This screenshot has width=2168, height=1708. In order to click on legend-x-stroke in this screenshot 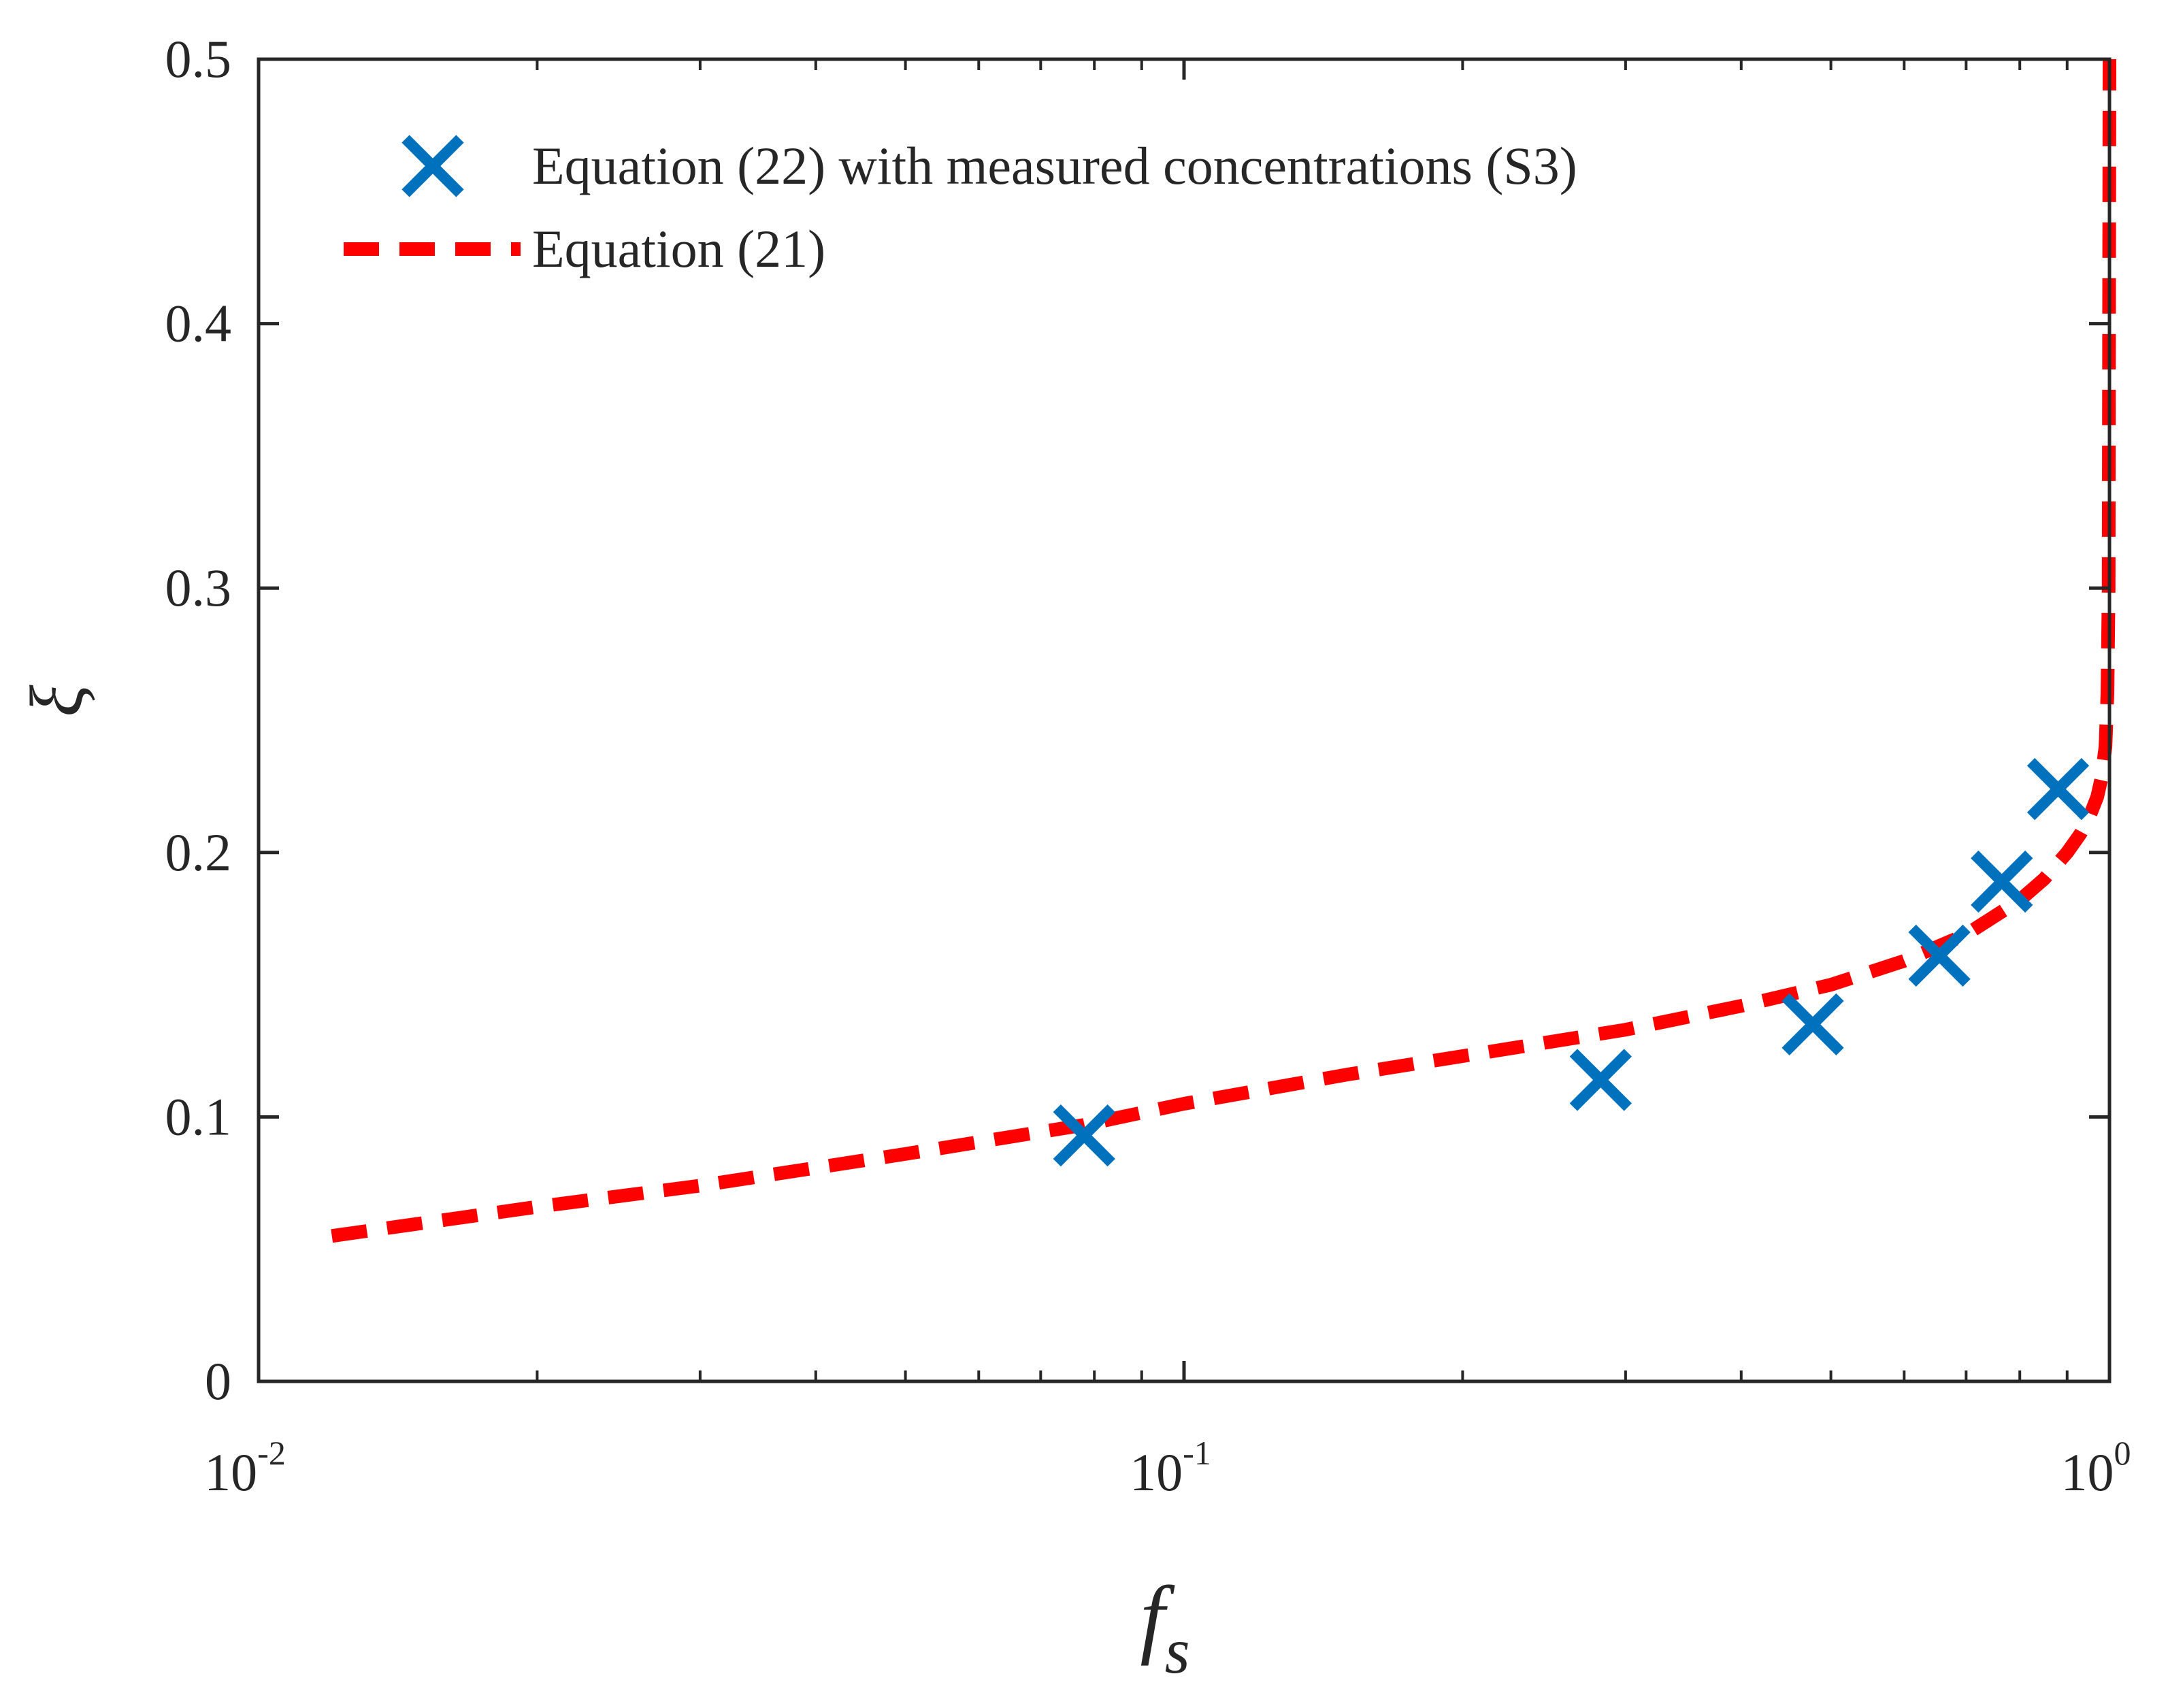, I will do `click(432, 166)`.